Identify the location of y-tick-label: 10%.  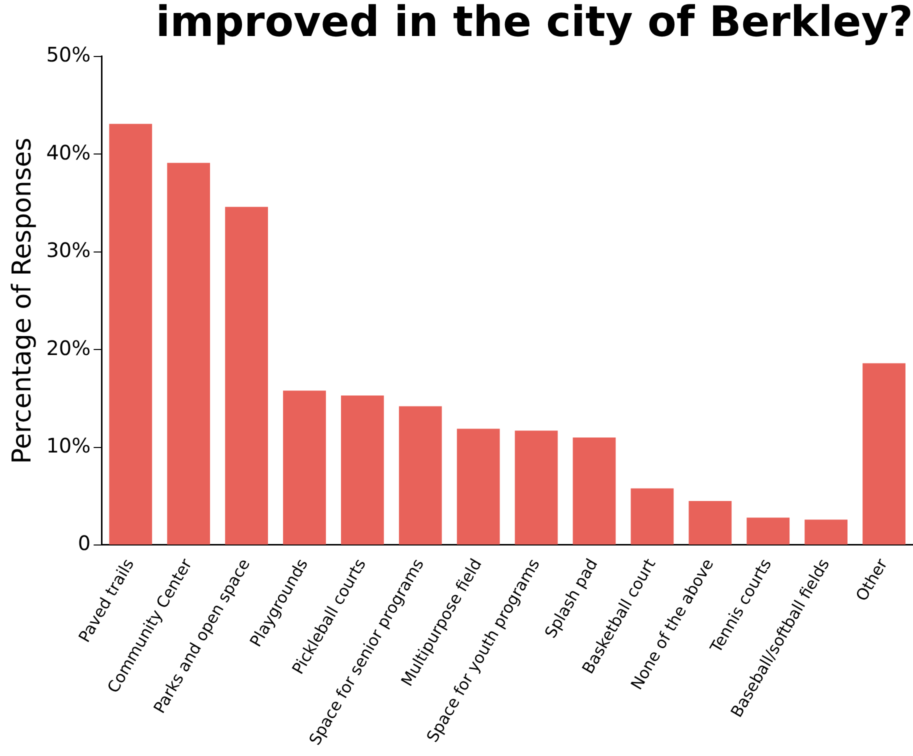
(68, 445).